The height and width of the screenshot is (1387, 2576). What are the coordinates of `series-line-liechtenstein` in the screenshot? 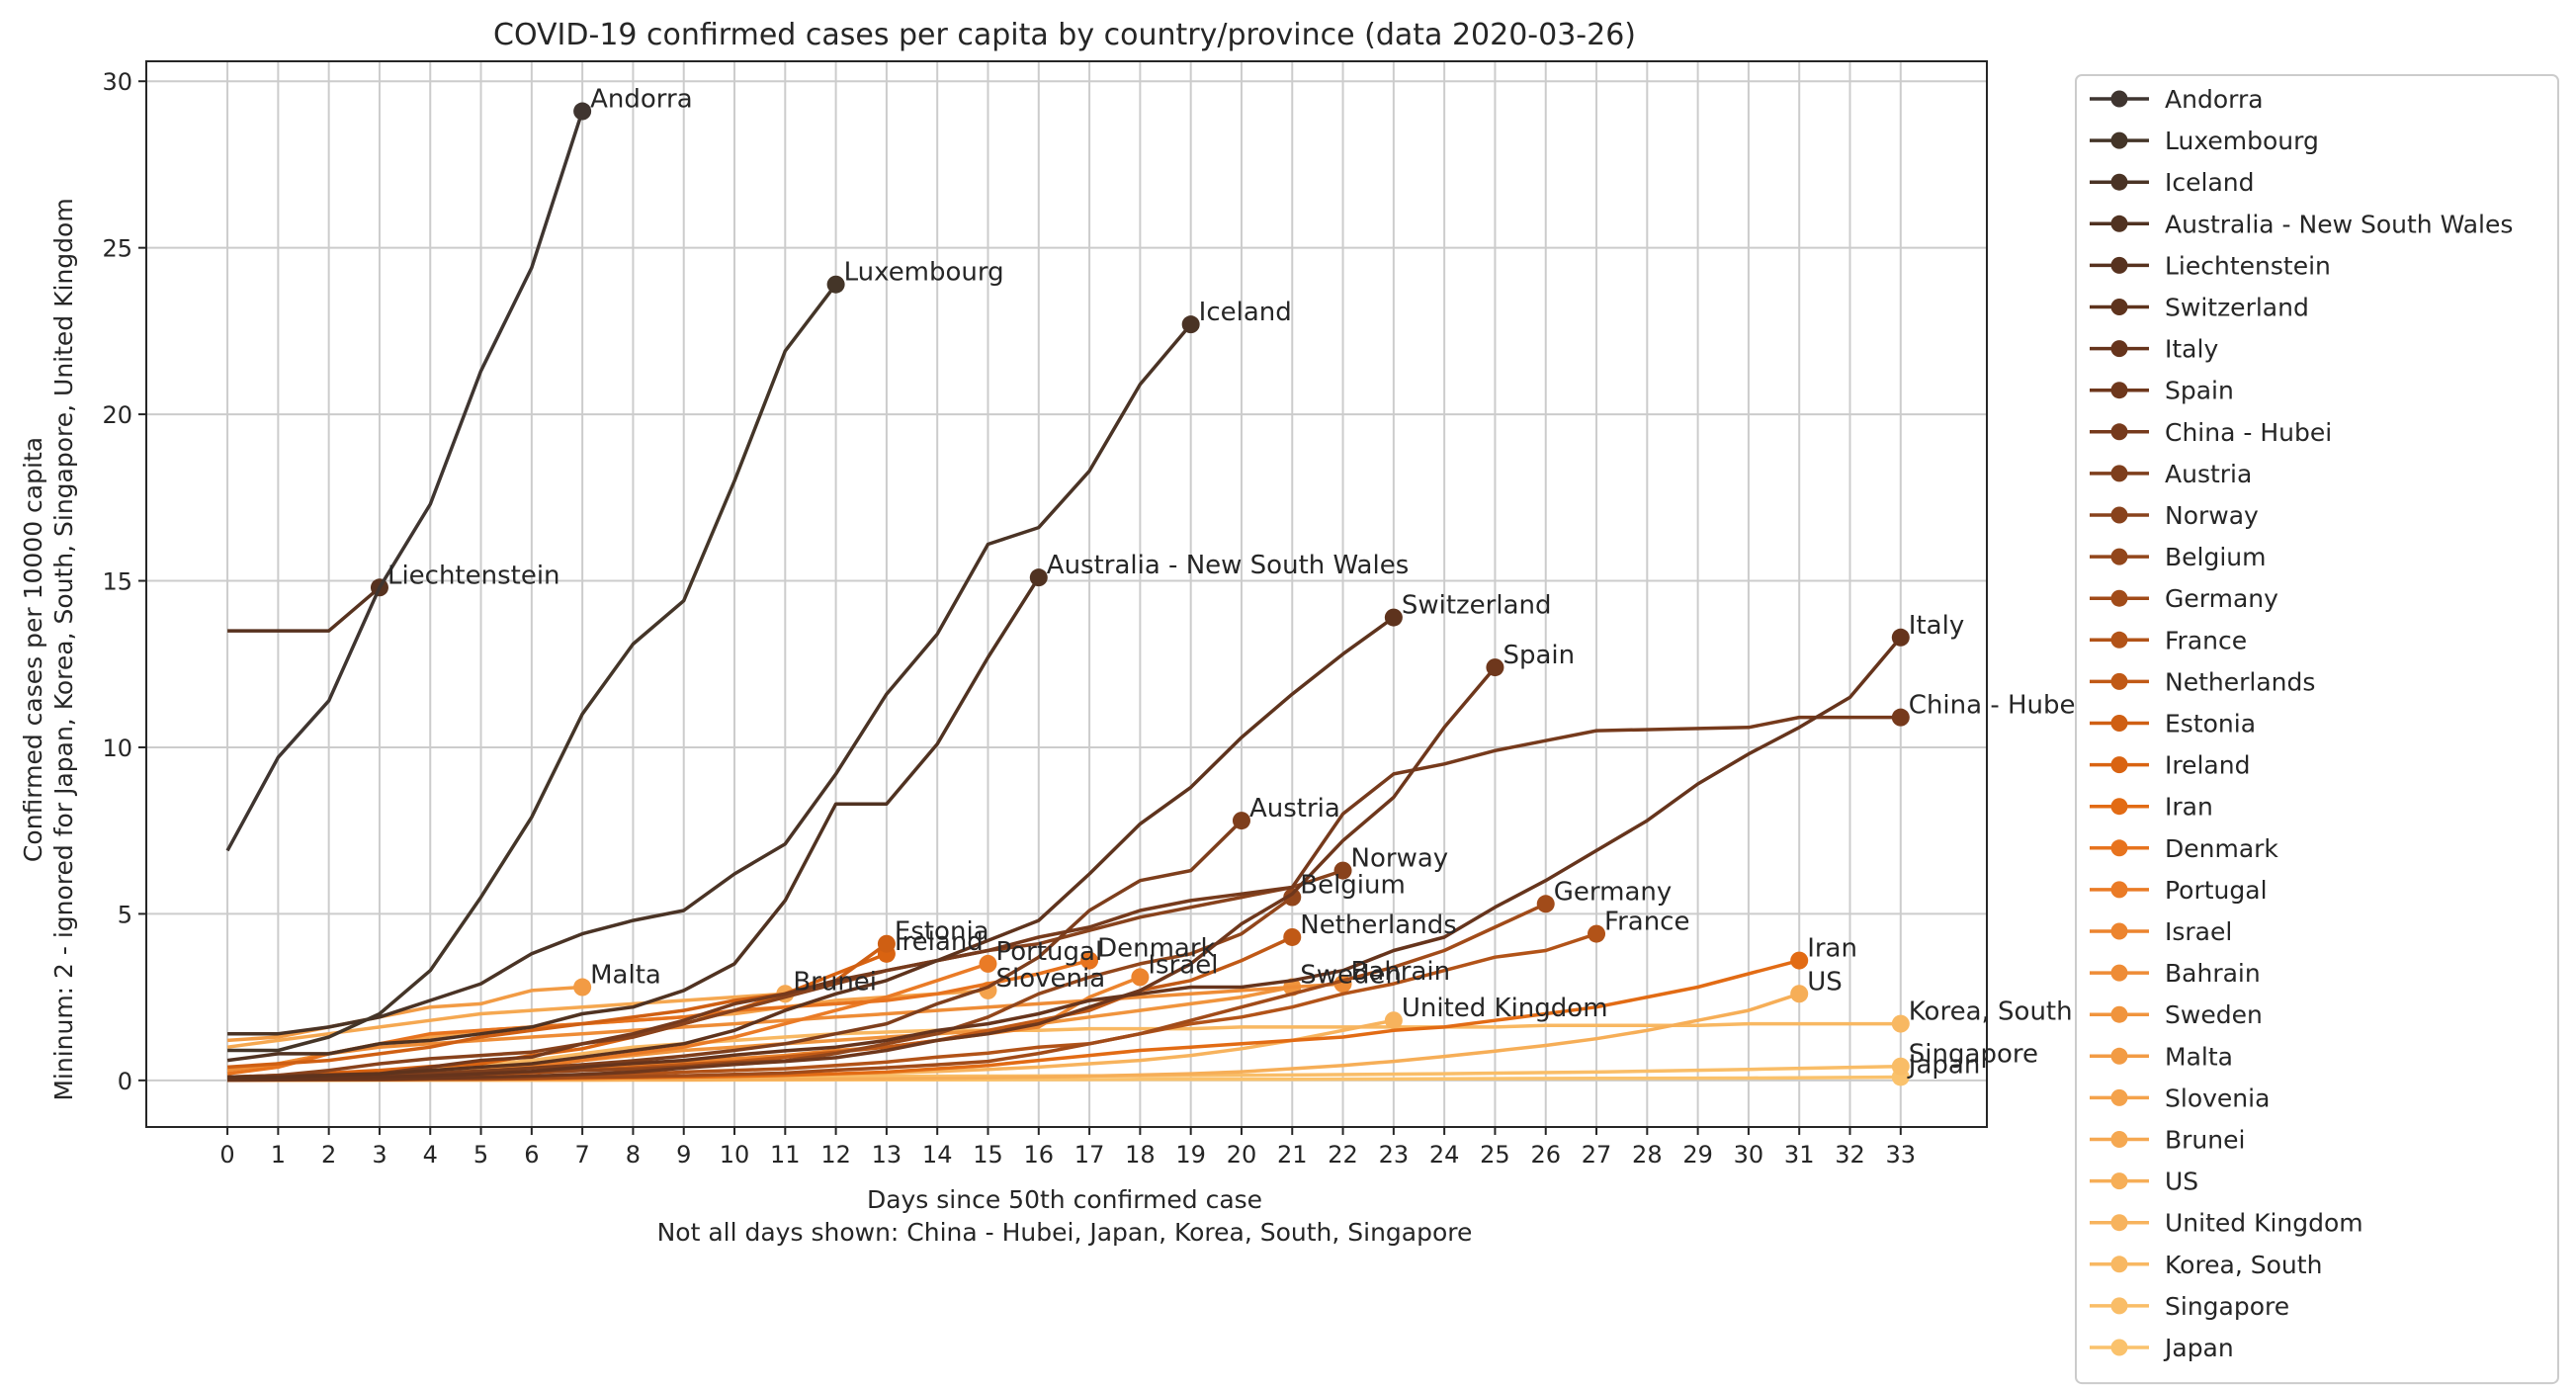 It's located at (304, 609).